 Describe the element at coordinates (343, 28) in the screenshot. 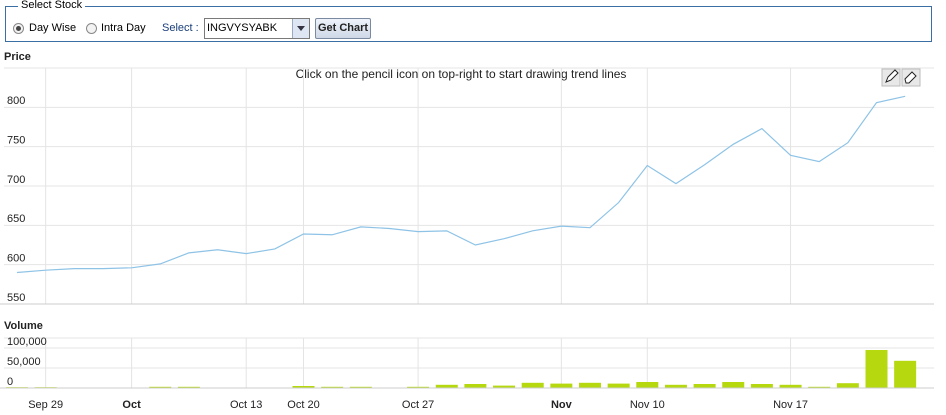

I see `get-chart-button: Get Chart` at that location.